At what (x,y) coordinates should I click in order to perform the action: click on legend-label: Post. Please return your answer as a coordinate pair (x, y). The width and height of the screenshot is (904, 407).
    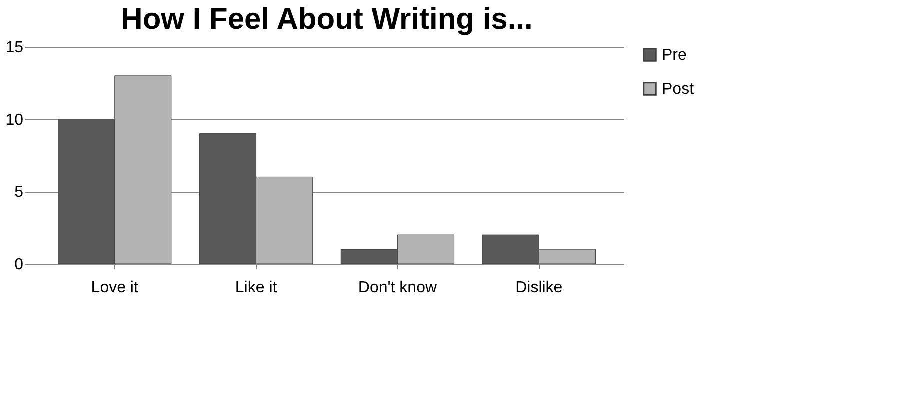
    Looking at the image, I should click on (678, 89).